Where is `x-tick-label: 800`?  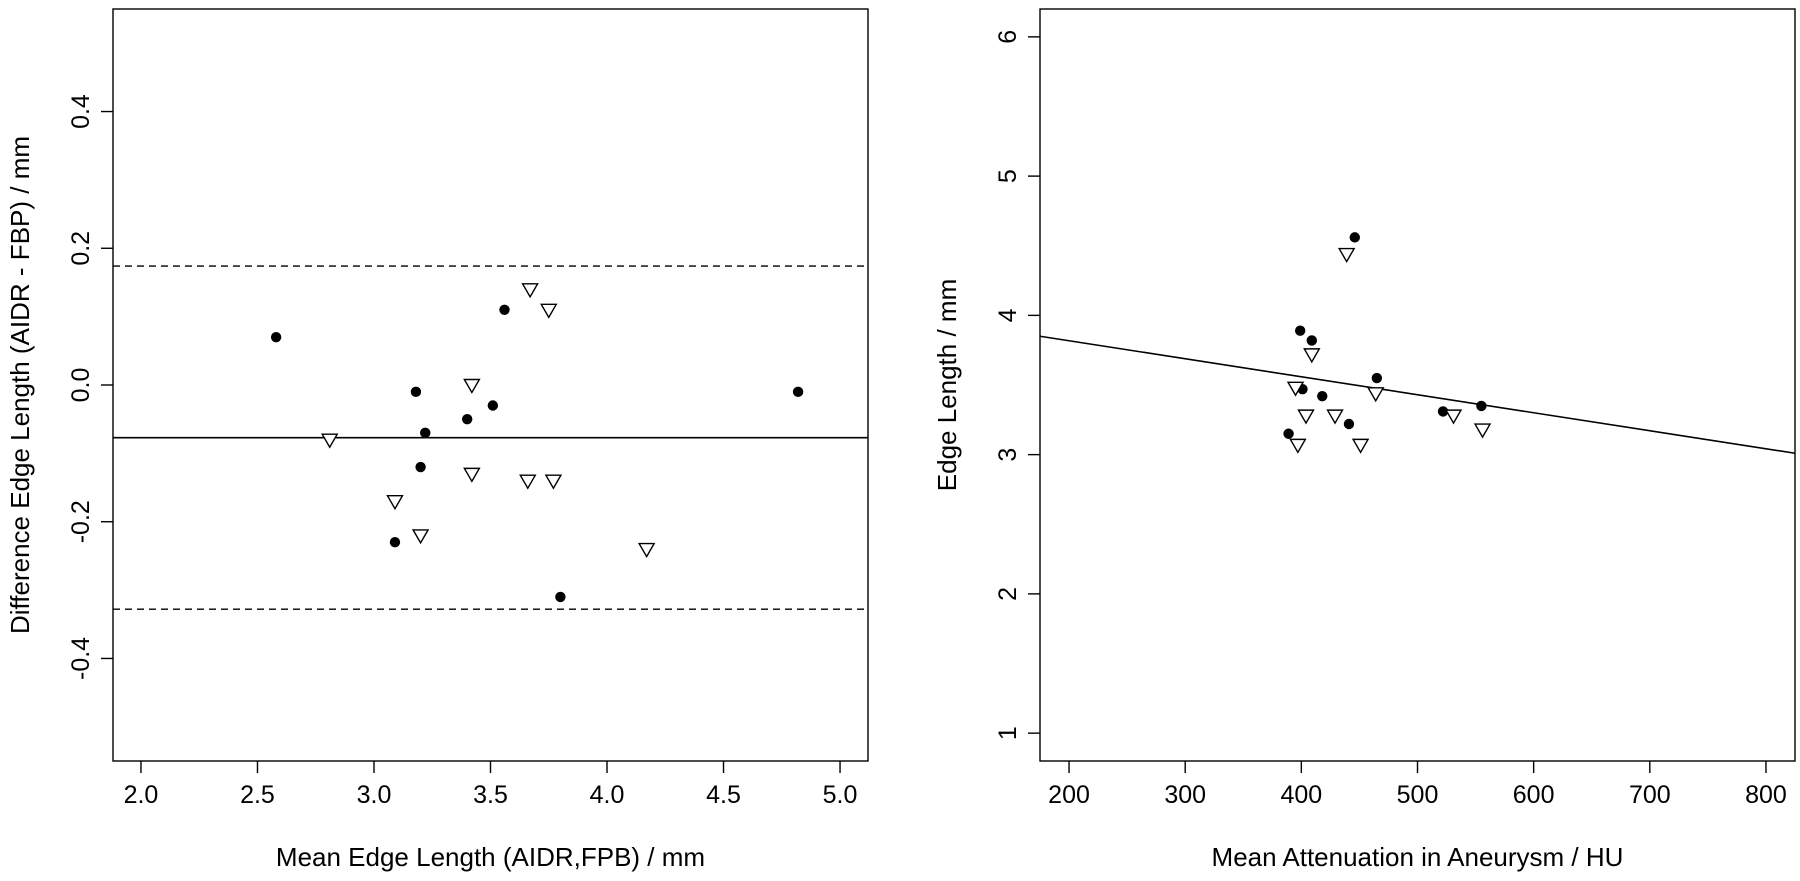
x-tick-label: 800 is located at coordinates (1766, 795).